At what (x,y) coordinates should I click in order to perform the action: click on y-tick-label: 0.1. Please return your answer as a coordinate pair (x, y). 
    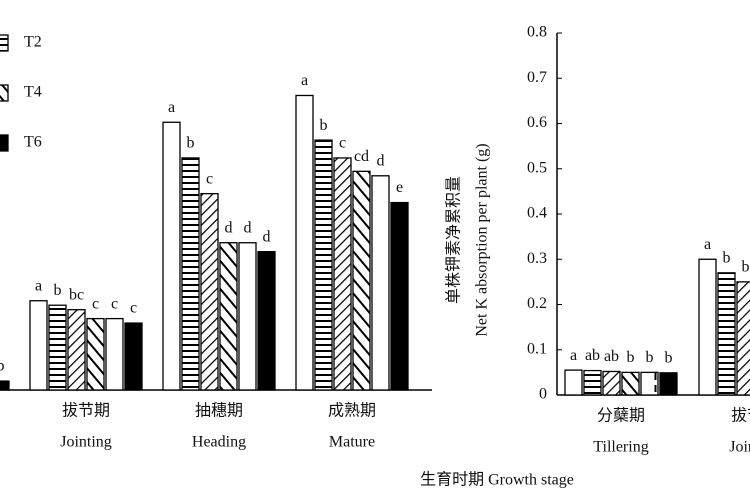
    Looking at the image, I should click on (537, 348).